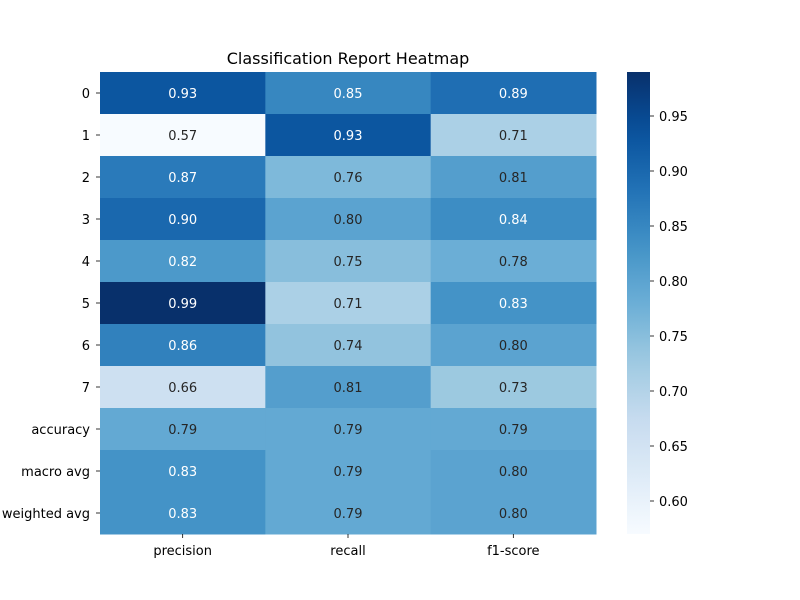 Image resolution: width=800 pixels, height=600 pixels. Describe the element at coordinates (86, 304) in the screenshot. I see `row-label: 5` at that location.